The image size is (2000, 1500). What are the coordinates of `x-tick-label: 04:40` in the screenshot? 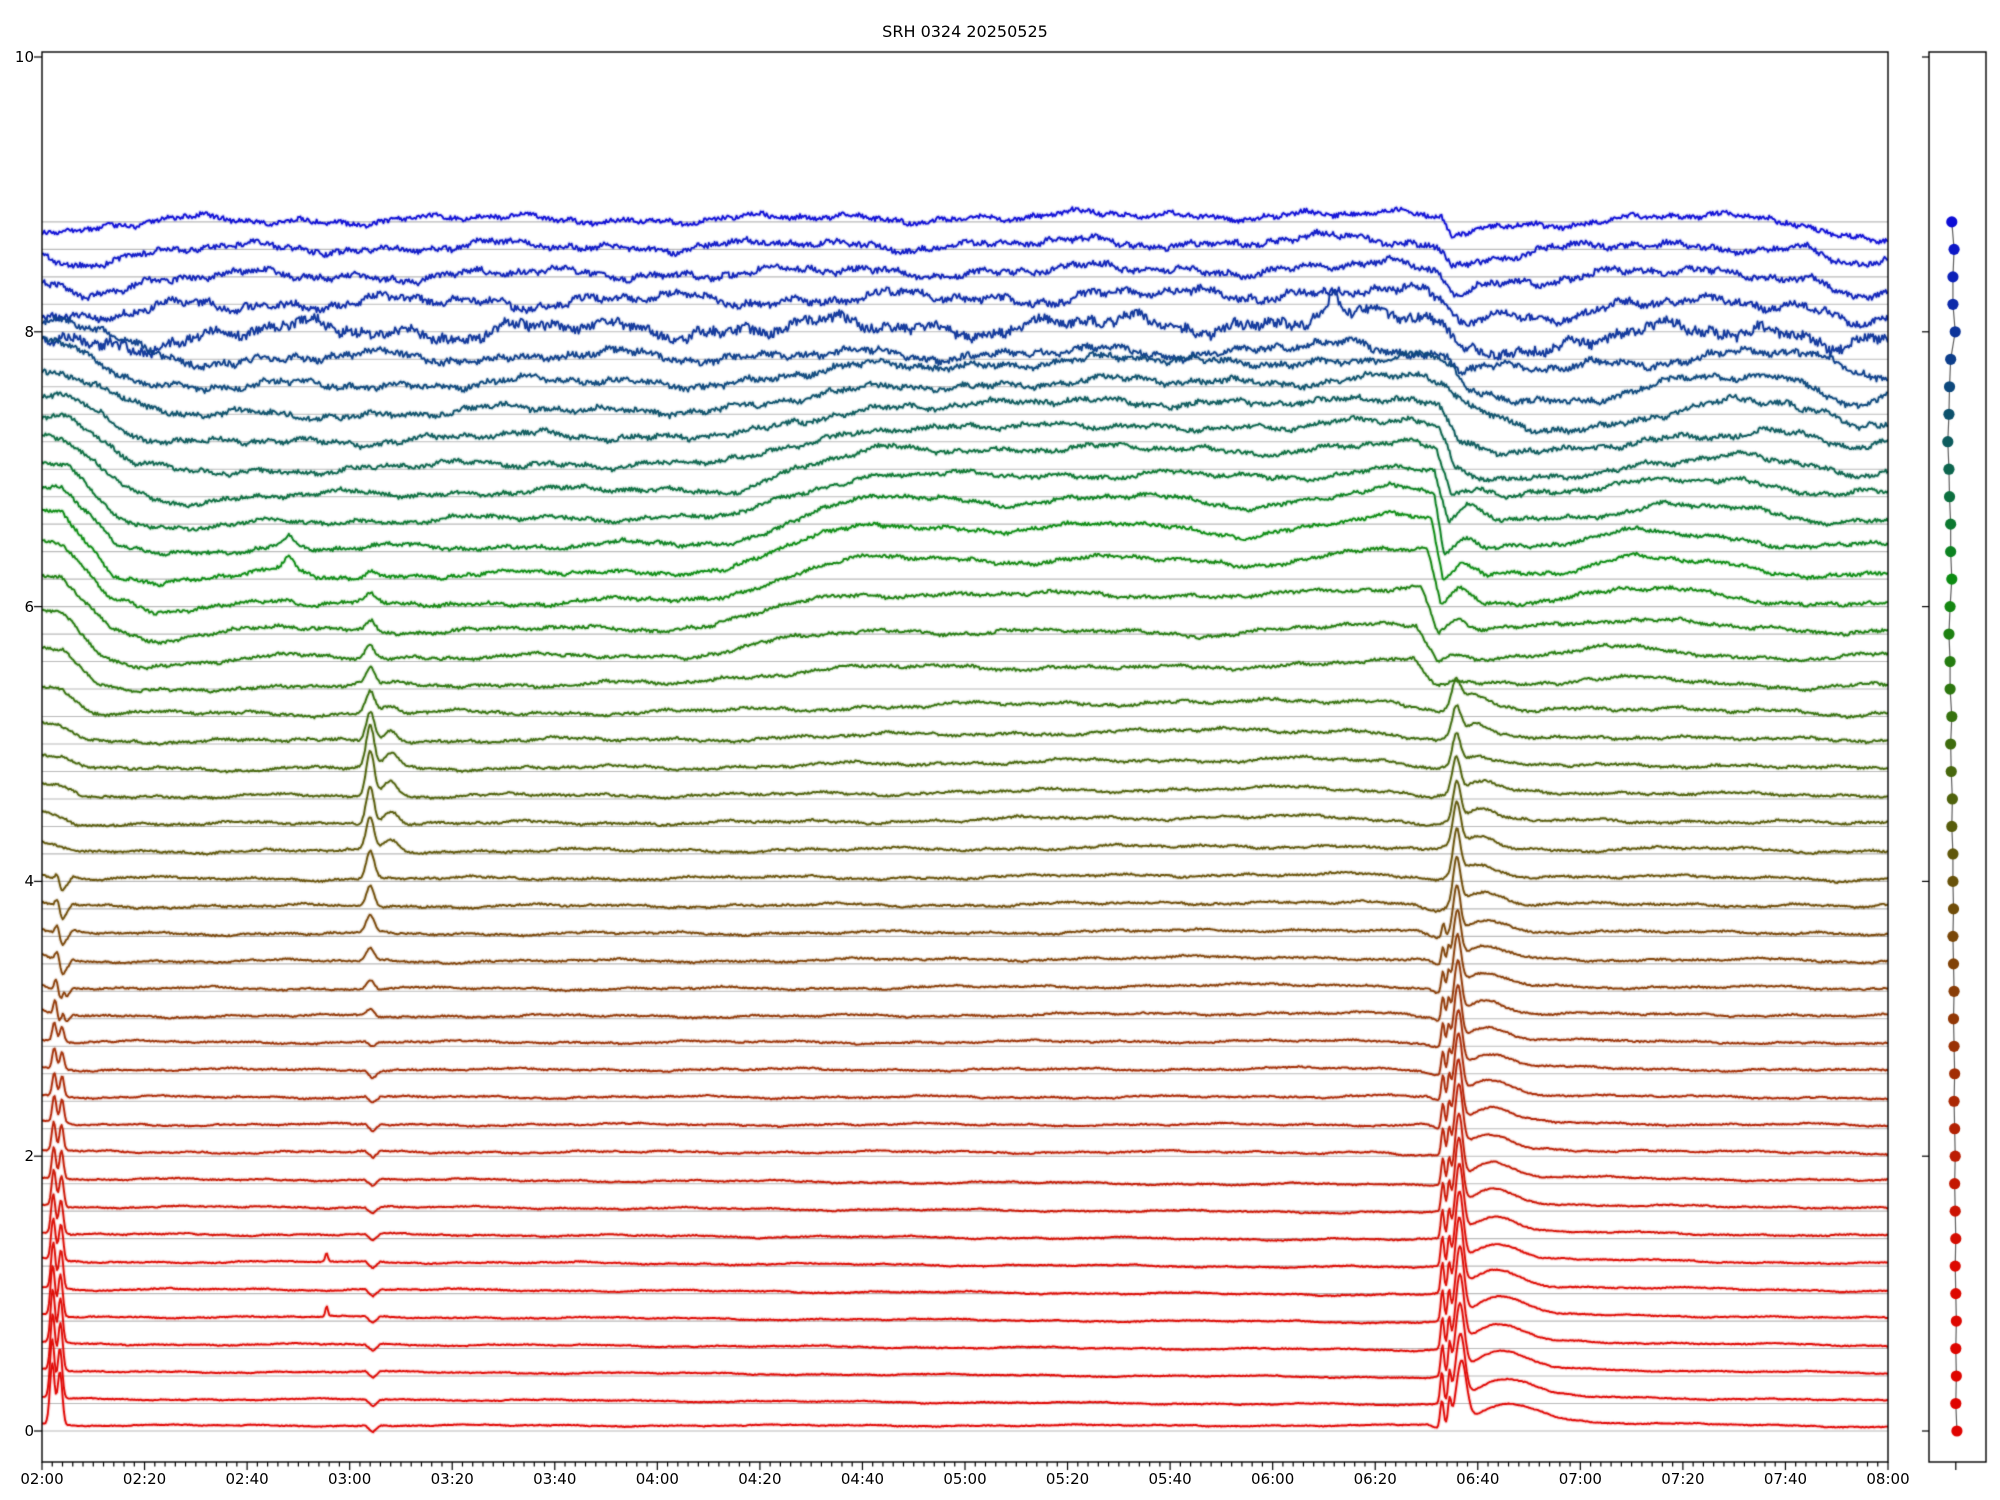 It's located at (862, 1479).